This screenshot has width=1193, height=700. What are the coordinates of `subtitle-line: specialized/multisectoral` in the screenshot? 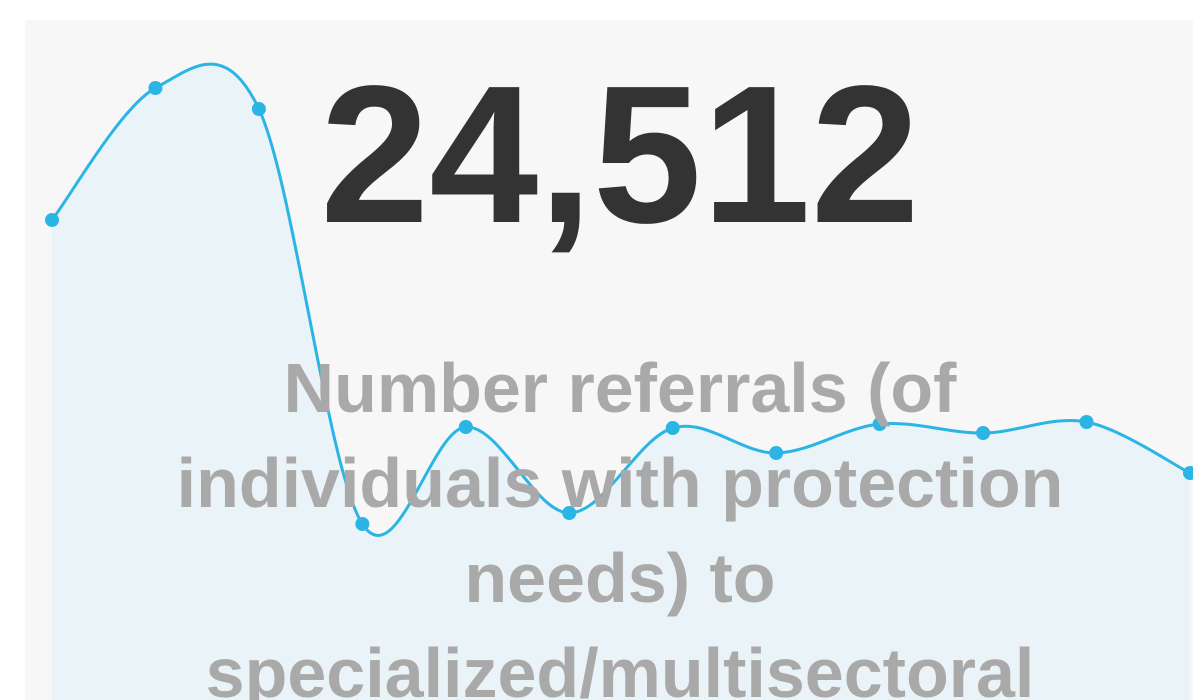 It's located at (620, 667).